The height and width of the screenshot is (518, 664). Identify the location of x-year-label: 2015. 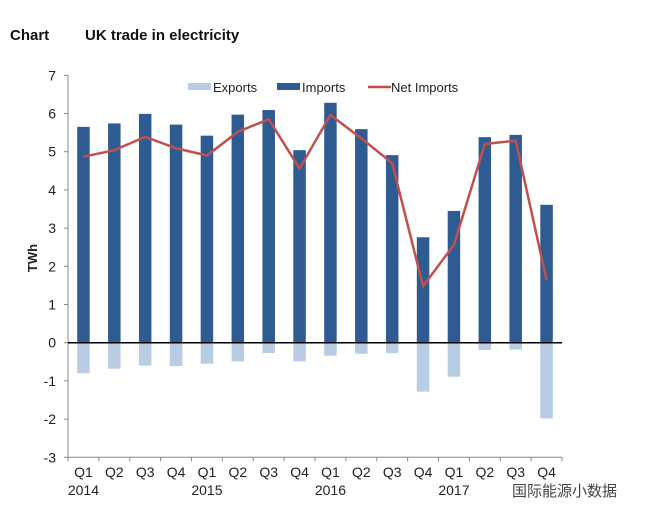
(206, 490).